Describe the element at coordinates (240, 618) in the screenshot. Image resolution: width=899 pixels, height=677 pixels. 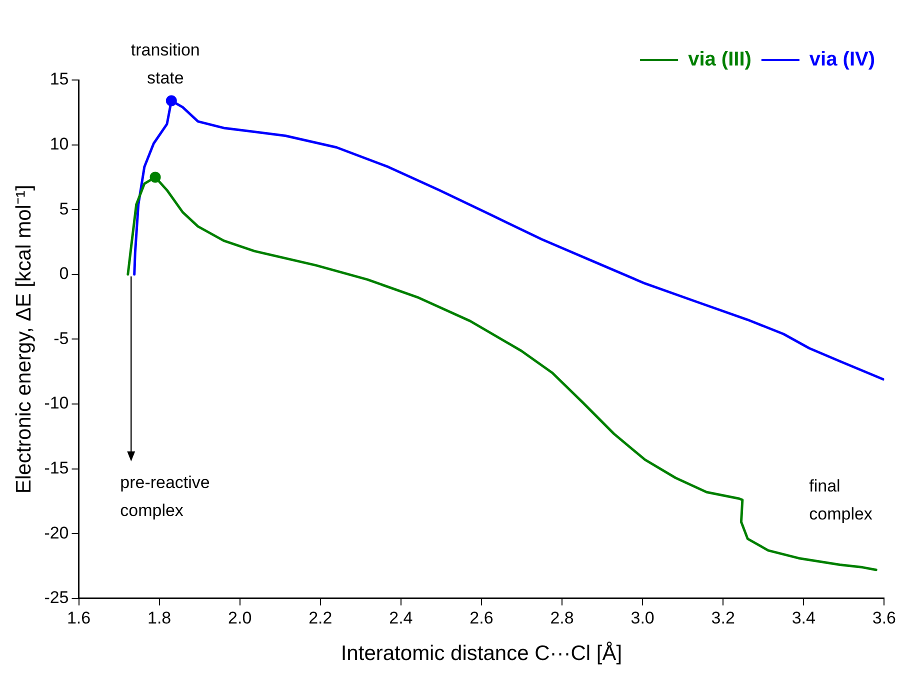
I see `x-tick-label: 2.0` at that location.